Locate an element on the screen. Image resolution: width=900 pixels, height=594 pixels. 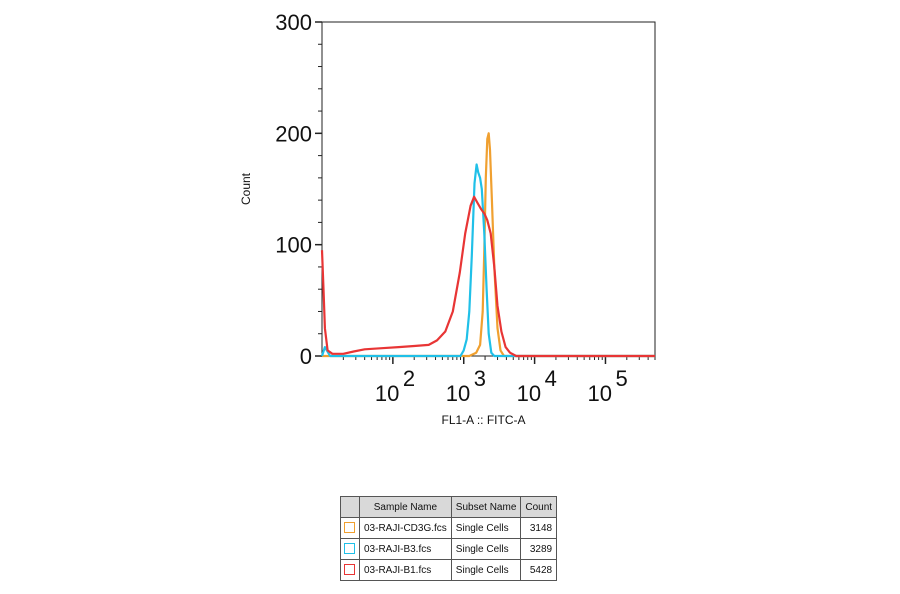
x-tick-exponent: 5 is located at coordinates (621, 378).